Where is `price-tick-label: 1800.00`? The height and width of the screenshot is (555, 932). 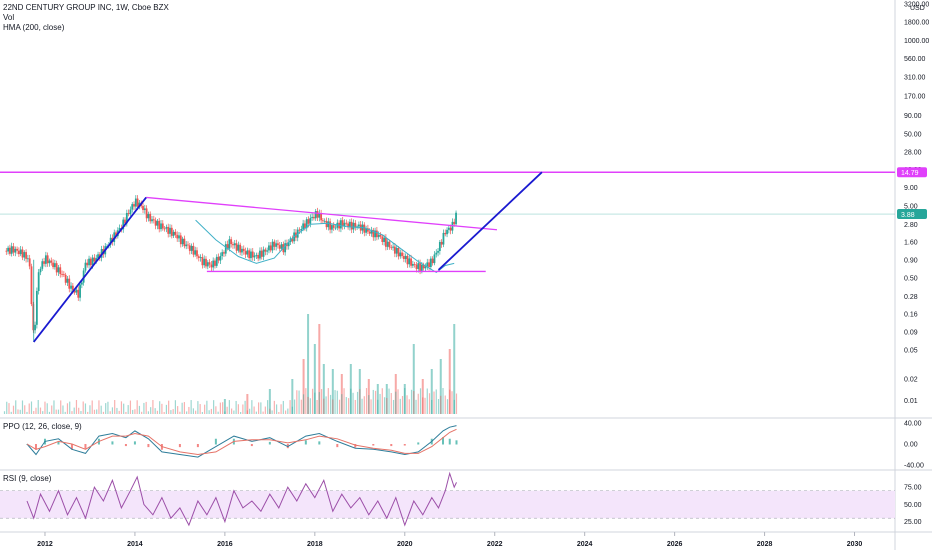 price-tick-label: 1800.00 is located at coordinates (916, 22).